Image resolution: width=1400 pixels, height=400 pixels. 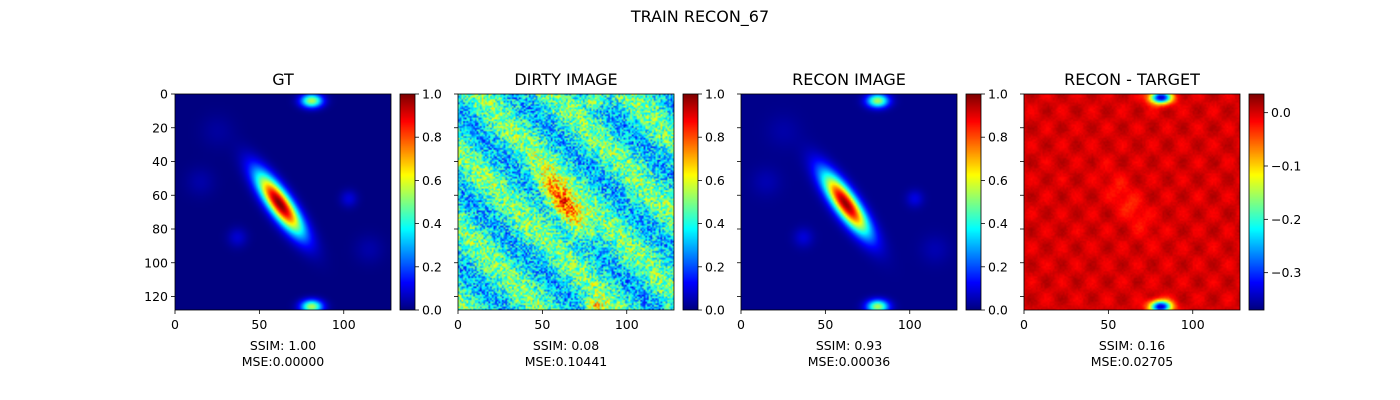 What do you see at coordinates (1132, 79) in the screenshot?
I see `panel-title: RECON - TARGET` at bounding box center [1132, 79].